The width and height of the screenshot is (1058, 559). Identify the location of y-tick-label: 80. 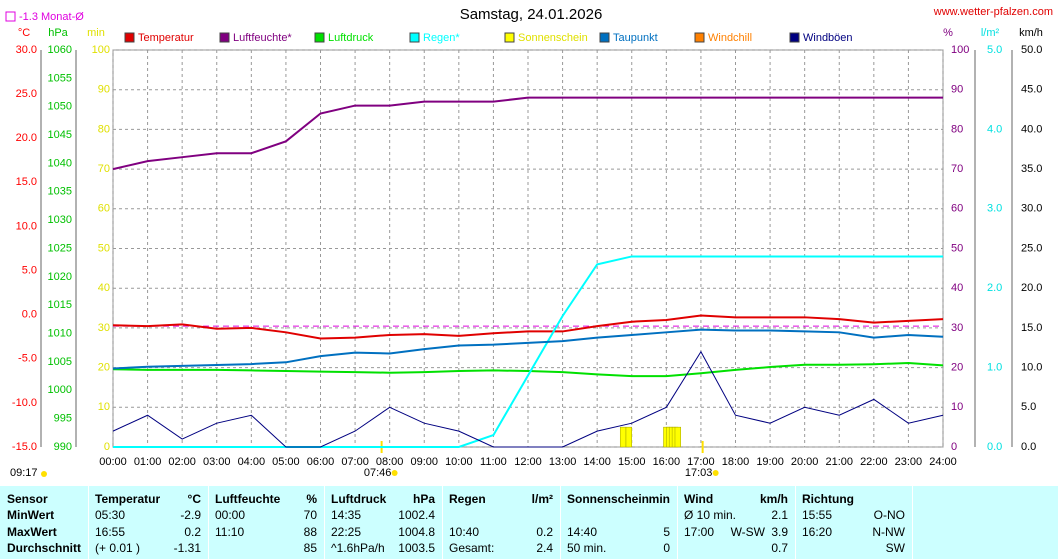
(104, 129).